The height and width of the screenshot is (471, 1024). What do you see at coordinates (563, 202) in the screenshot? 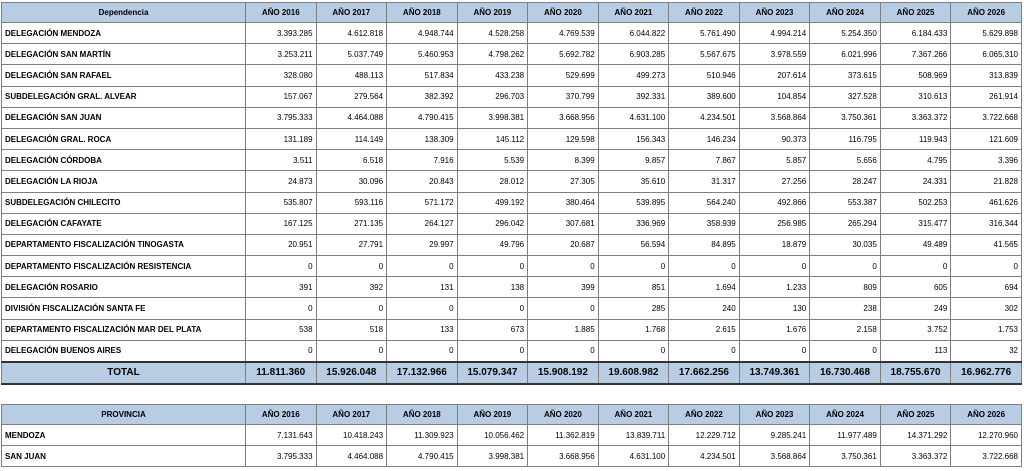
I see `cell: 380.464` at bounding box center [563, 202].